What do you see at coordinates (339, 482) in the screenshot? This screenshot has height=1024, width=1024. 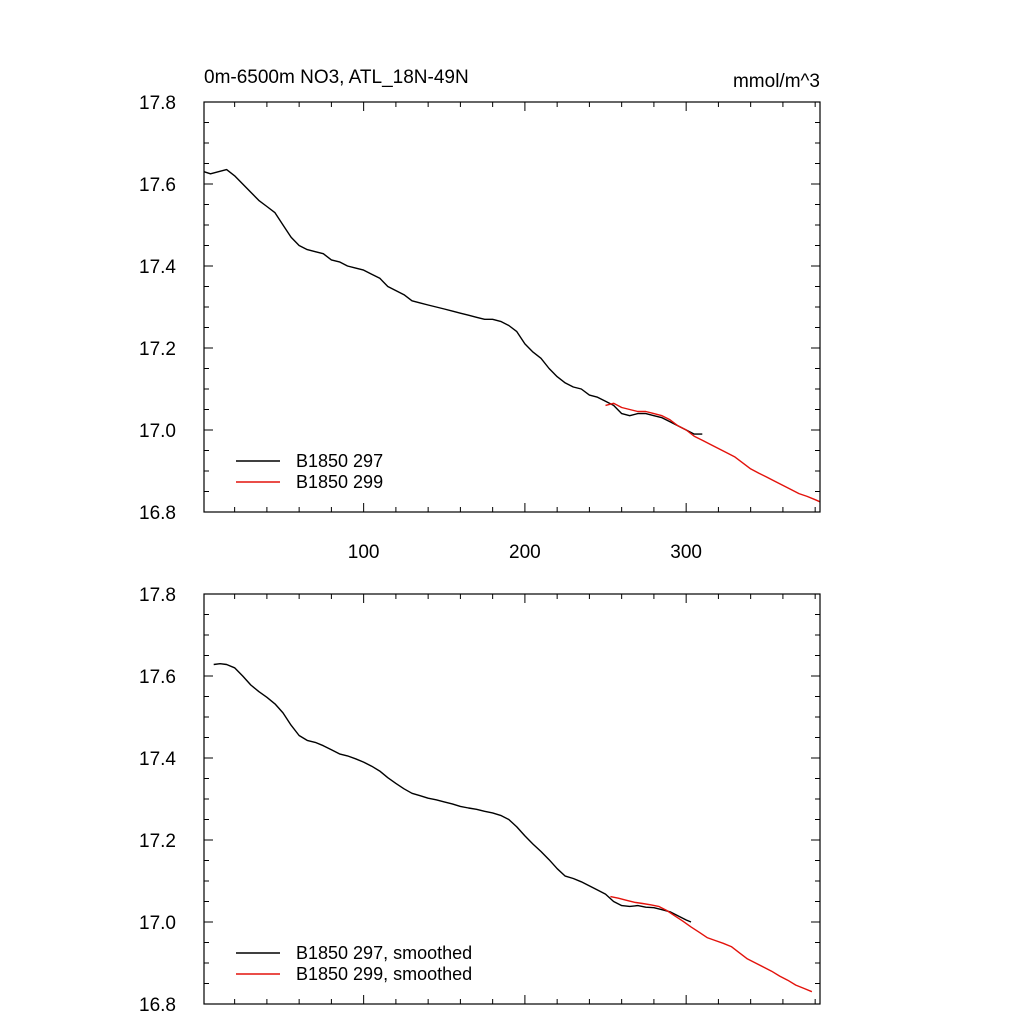 I see `legend-label: B1850 299` at bounding box center [339, 482].